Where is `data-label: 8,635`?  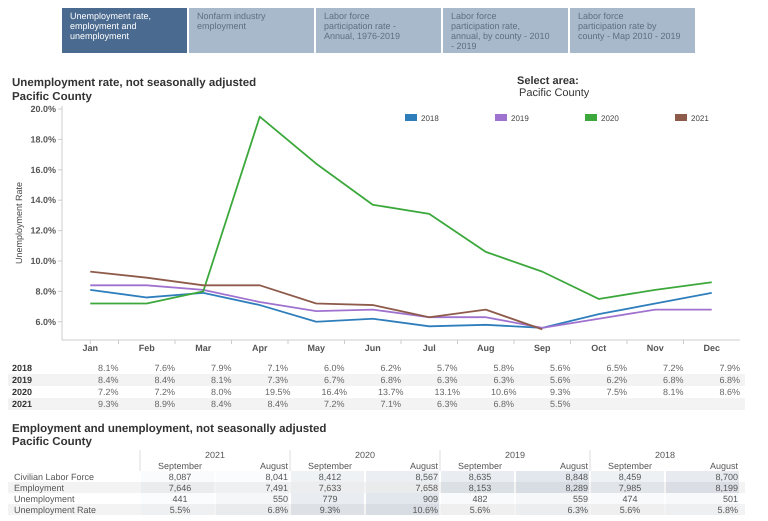 data-label: 8,635 is located at coordinates (480, 477).